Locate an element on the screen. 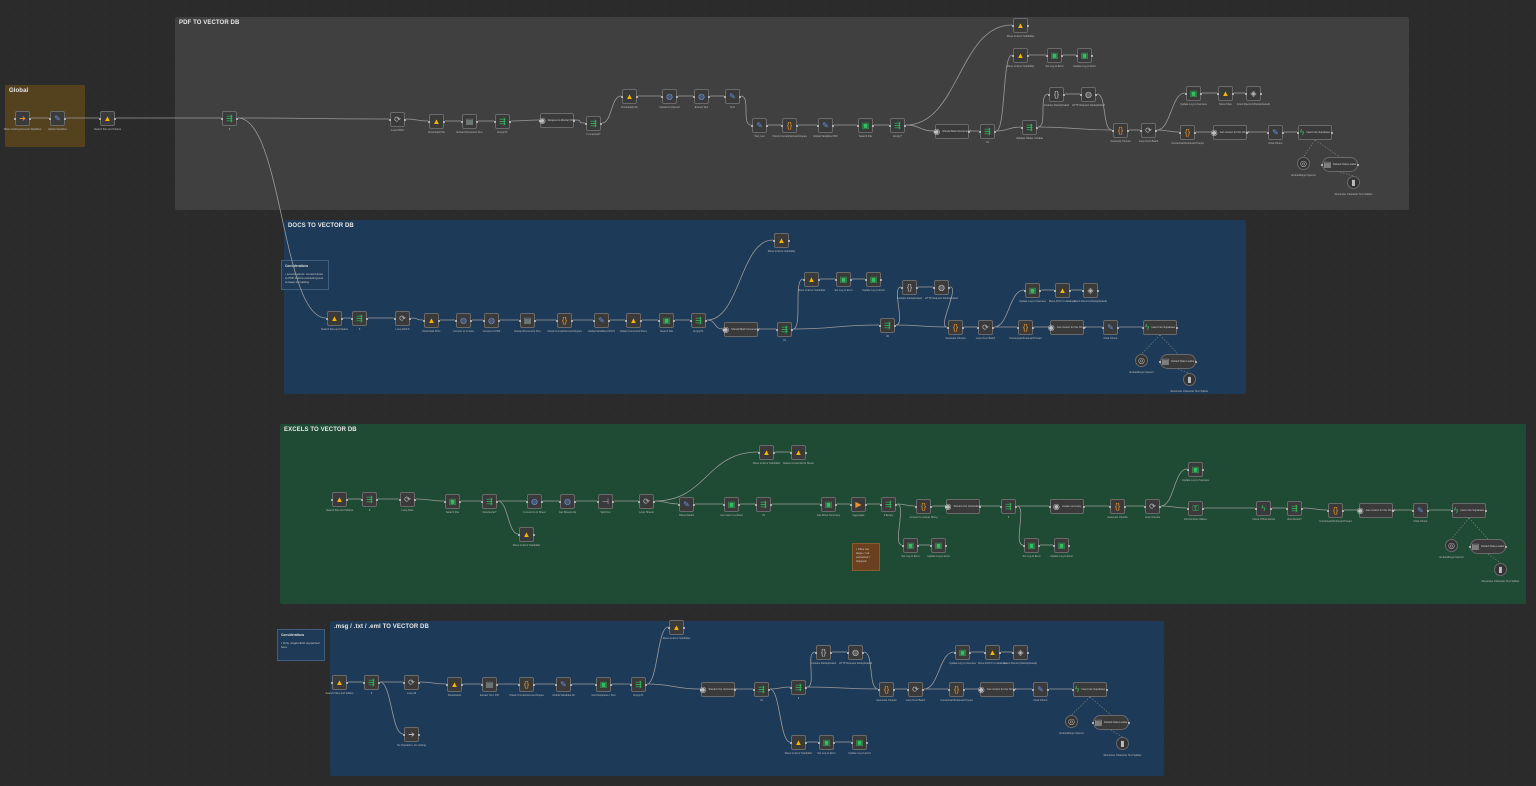  node-xl-loop-chunks: ⟳ Loop Chunks is located at coordinates (1152, 509).